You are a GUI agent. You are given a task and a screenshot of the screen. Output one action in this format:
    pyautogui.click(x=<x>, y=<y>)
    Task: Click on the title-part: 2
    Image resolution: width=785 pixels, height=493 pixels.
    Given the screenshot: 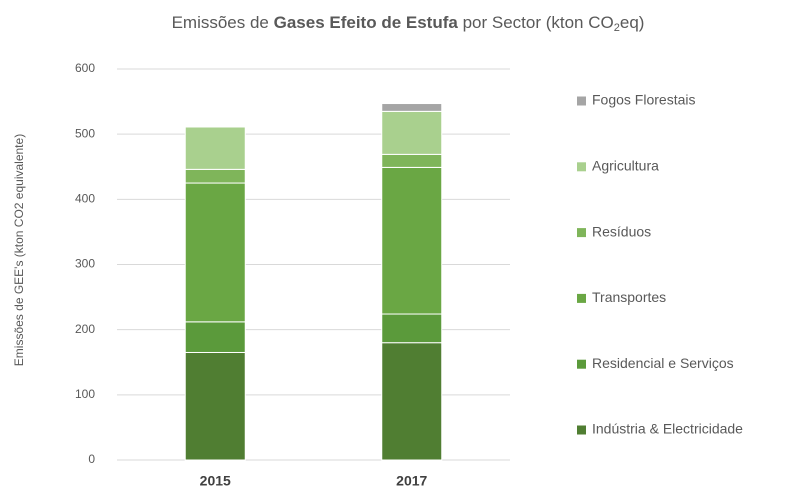 What is the action you would take?
    pyautogui.click(x=617, y=28)
    